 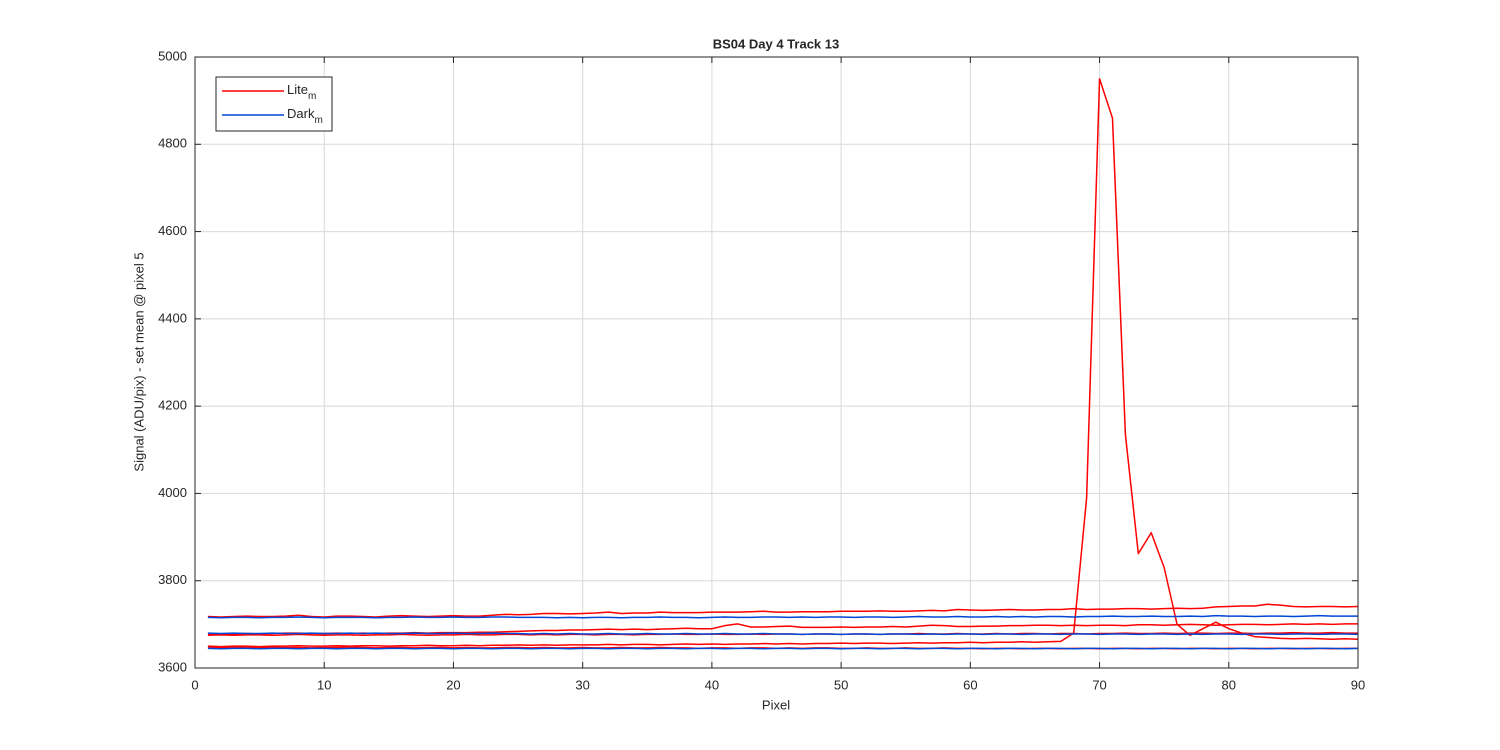 I want to click on x-tick-label: 50, so click(x=841, y=684).